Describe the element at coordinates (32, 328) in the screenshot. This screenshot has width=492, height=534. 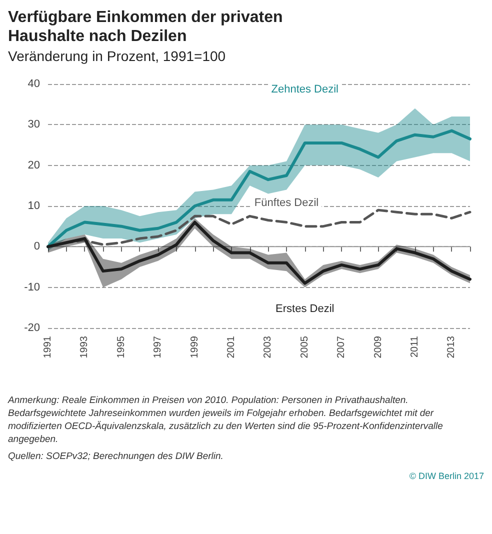
I see `y-tick-label: -20` at that location.